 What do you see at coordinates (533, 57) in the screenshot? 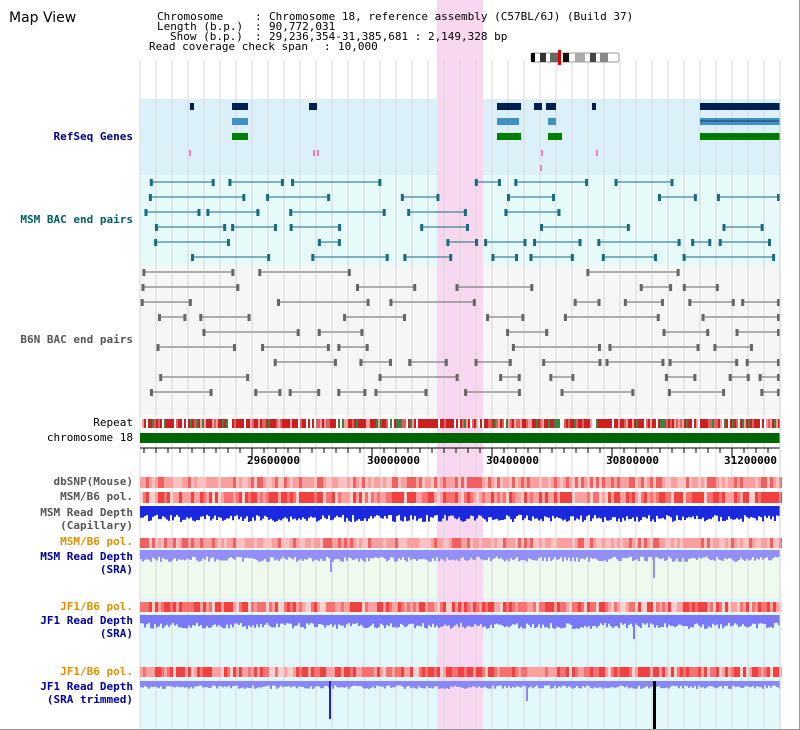
I see `ideogram-band` at bounding box center [533, 57].